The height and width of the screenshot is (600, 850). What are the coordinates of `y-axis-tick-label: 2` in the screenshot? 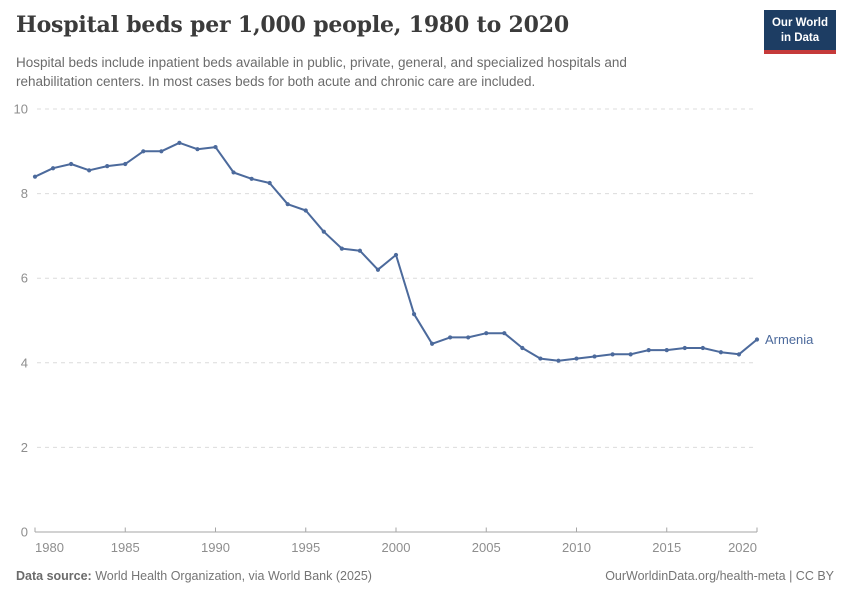 It's located at (24, 447).